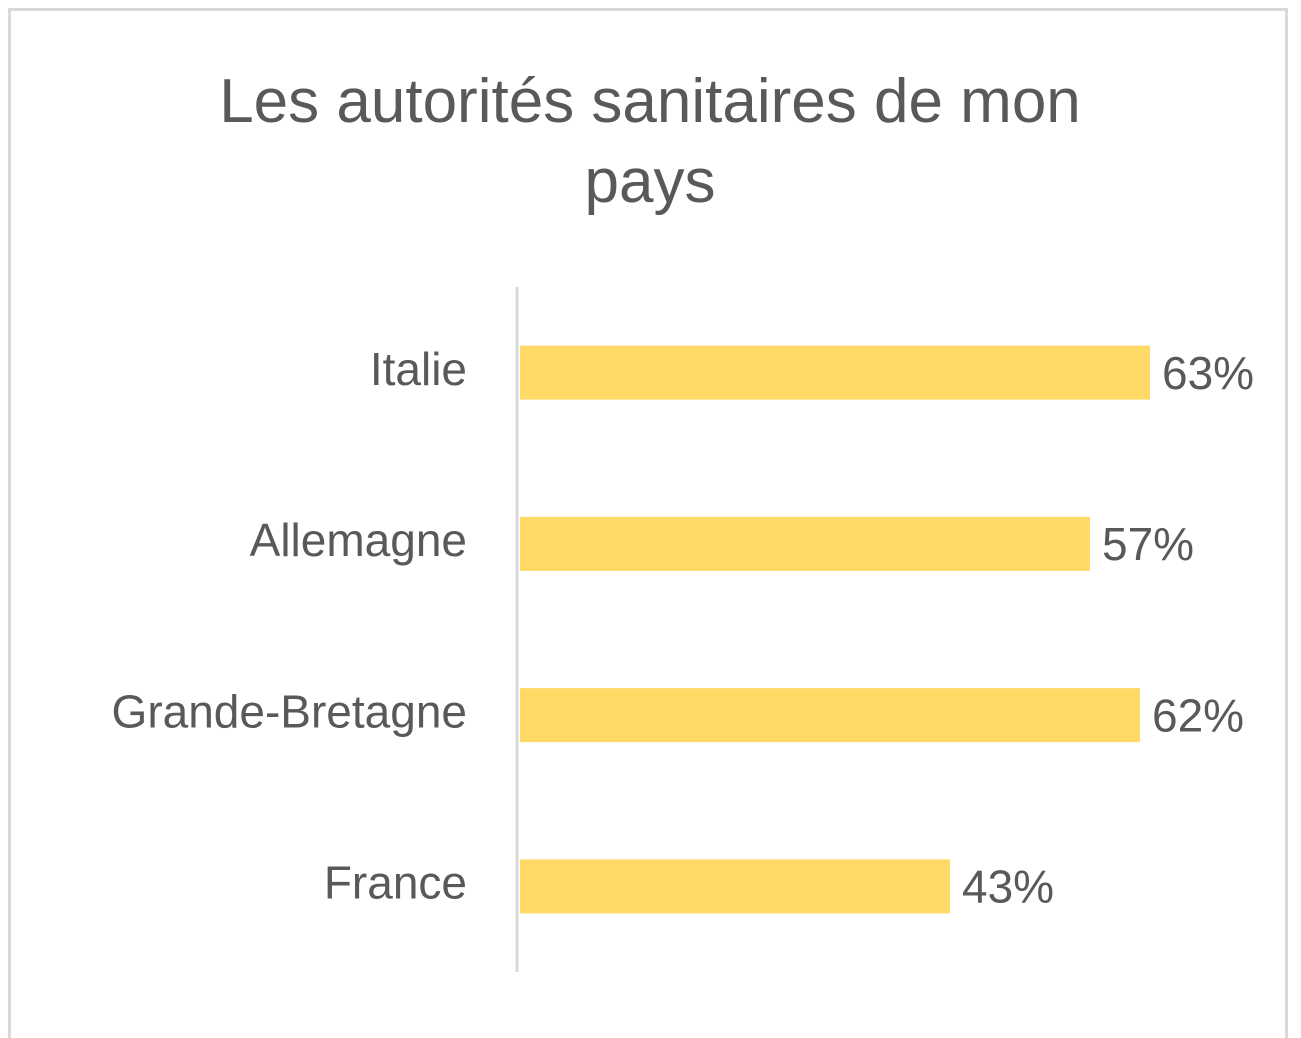 The height and width of the screenshot is (1038, 1301). I want to click on value-label: 57%, so click(1148, 544).